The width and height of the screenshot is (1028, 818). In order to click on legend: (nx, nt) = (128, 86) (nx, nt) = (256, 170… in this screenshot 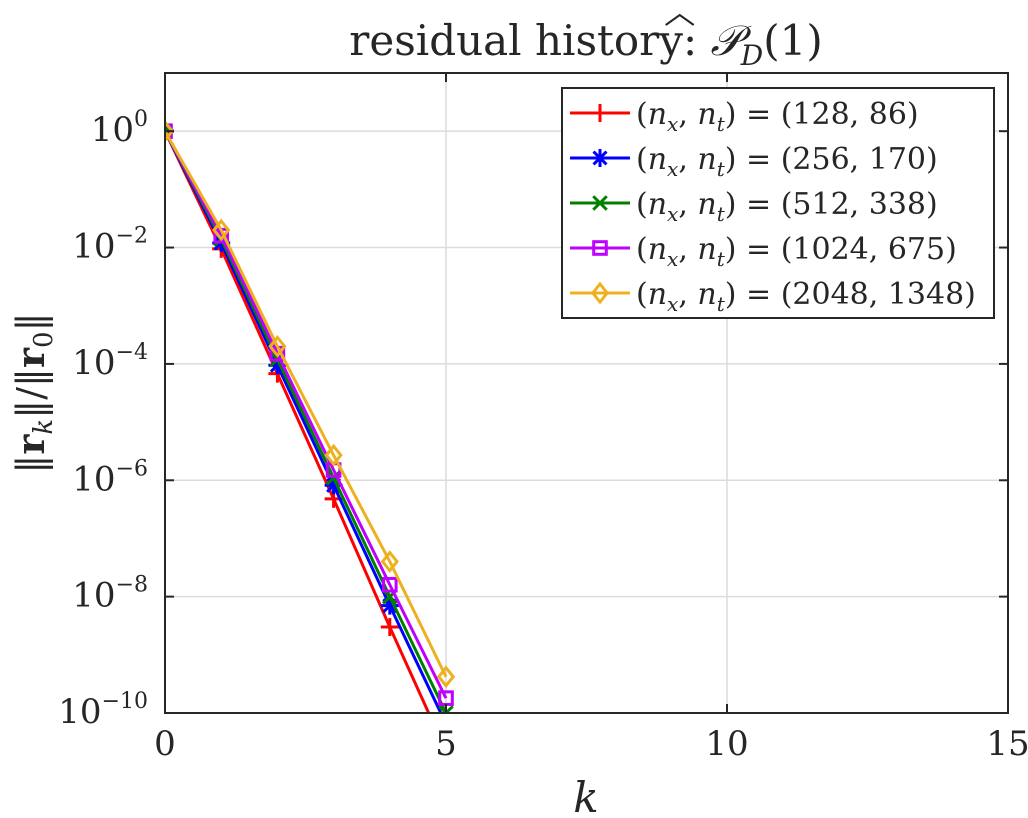, I will do `click(778, 203)`.